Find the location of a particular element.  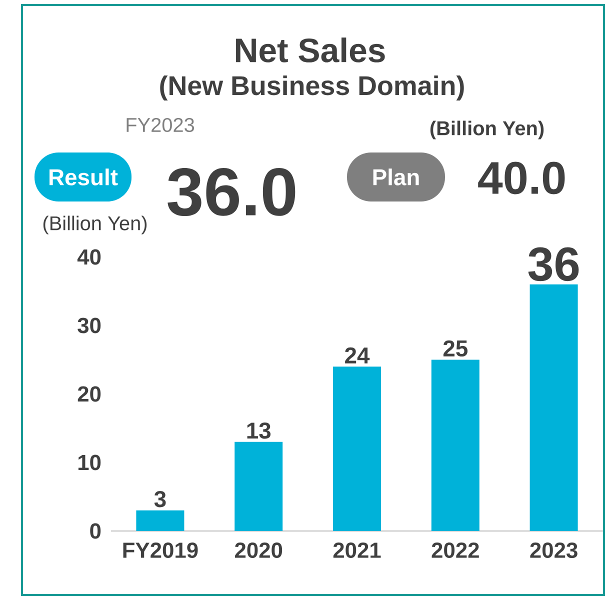

data-label: 13 is located at coordinates (259, 430).